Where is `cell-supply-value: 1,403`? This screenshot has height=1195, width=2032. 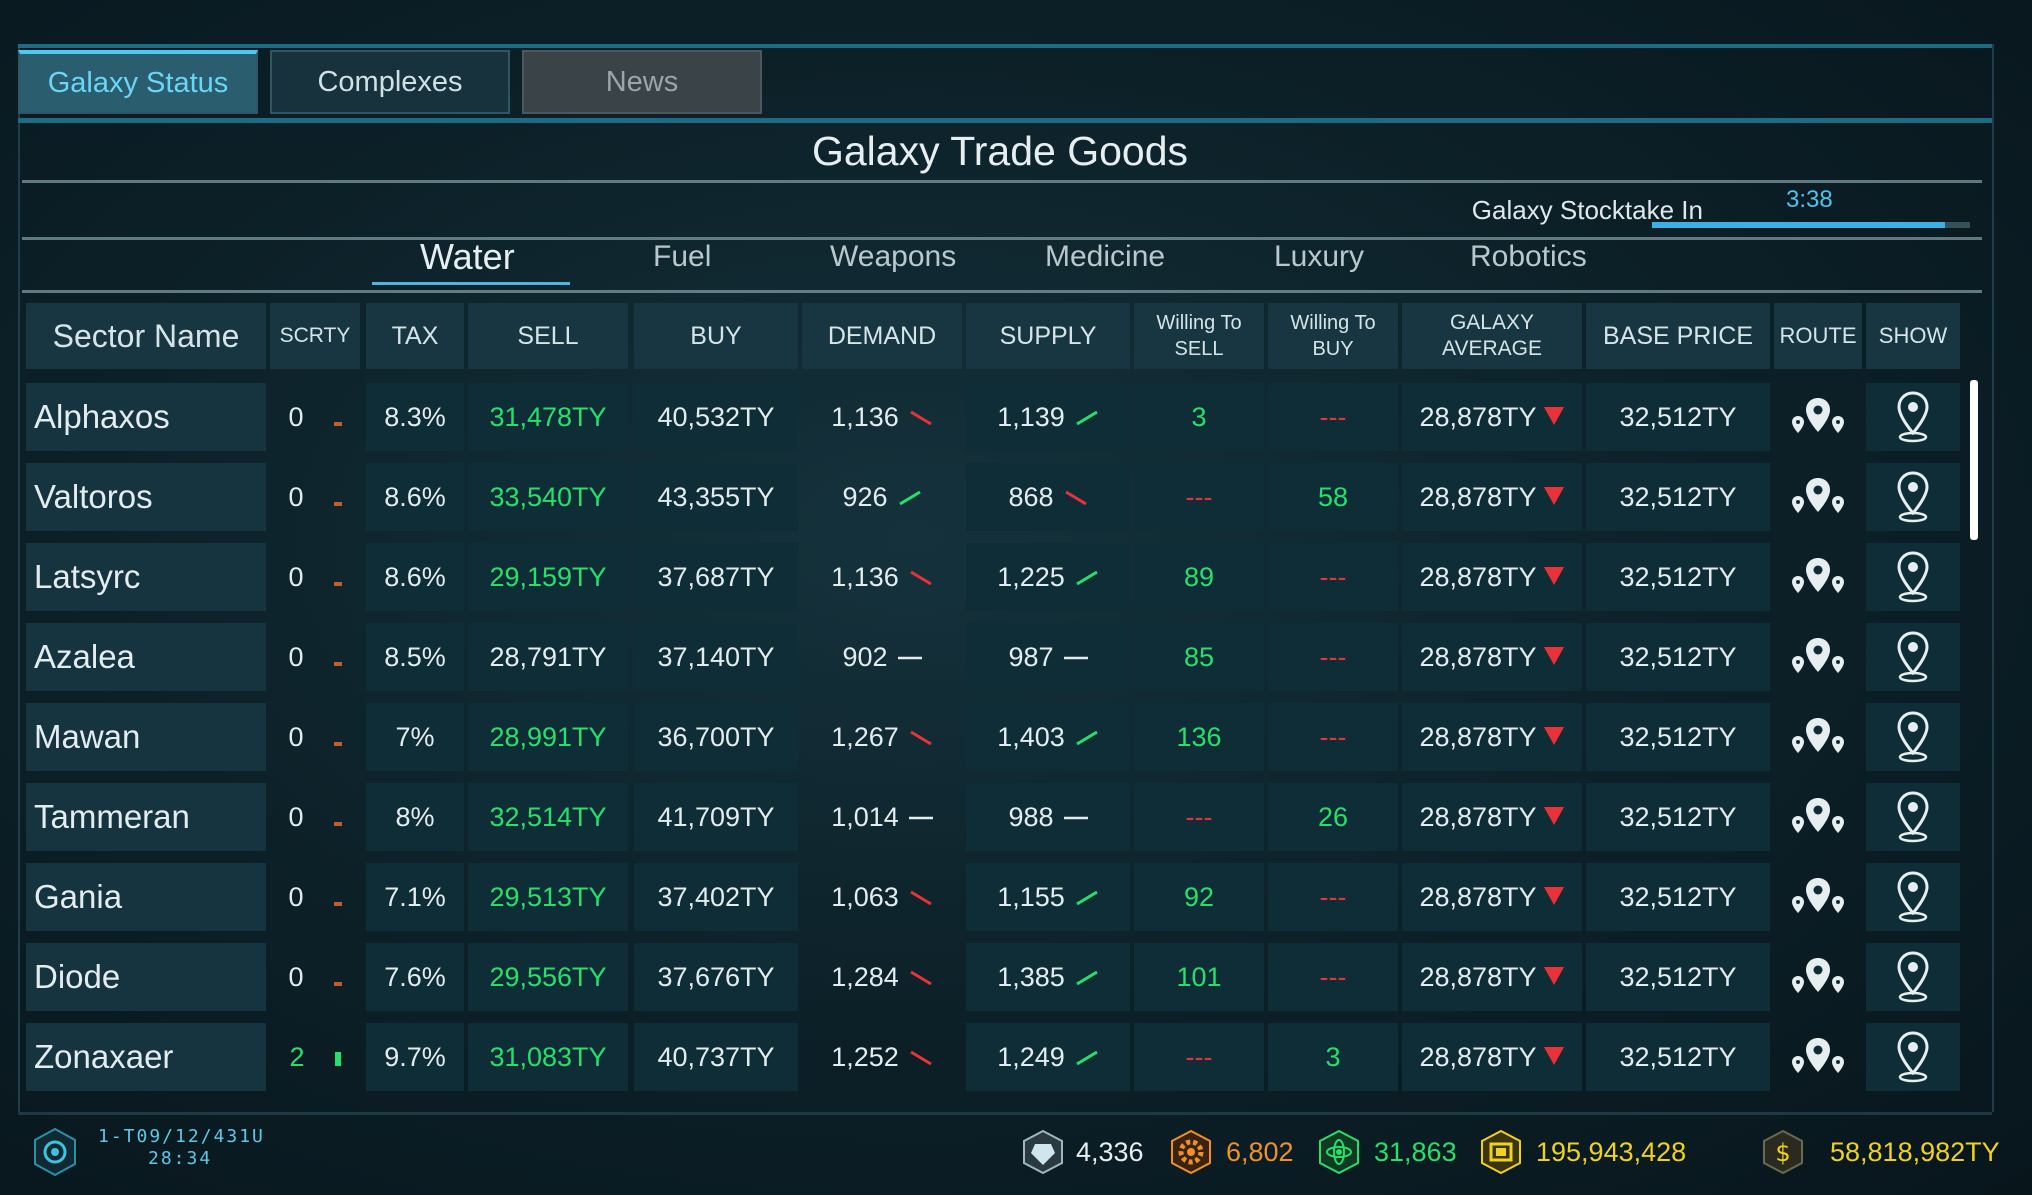
cell-supply-value: 1,403 is located at coordinates (1031, 736).